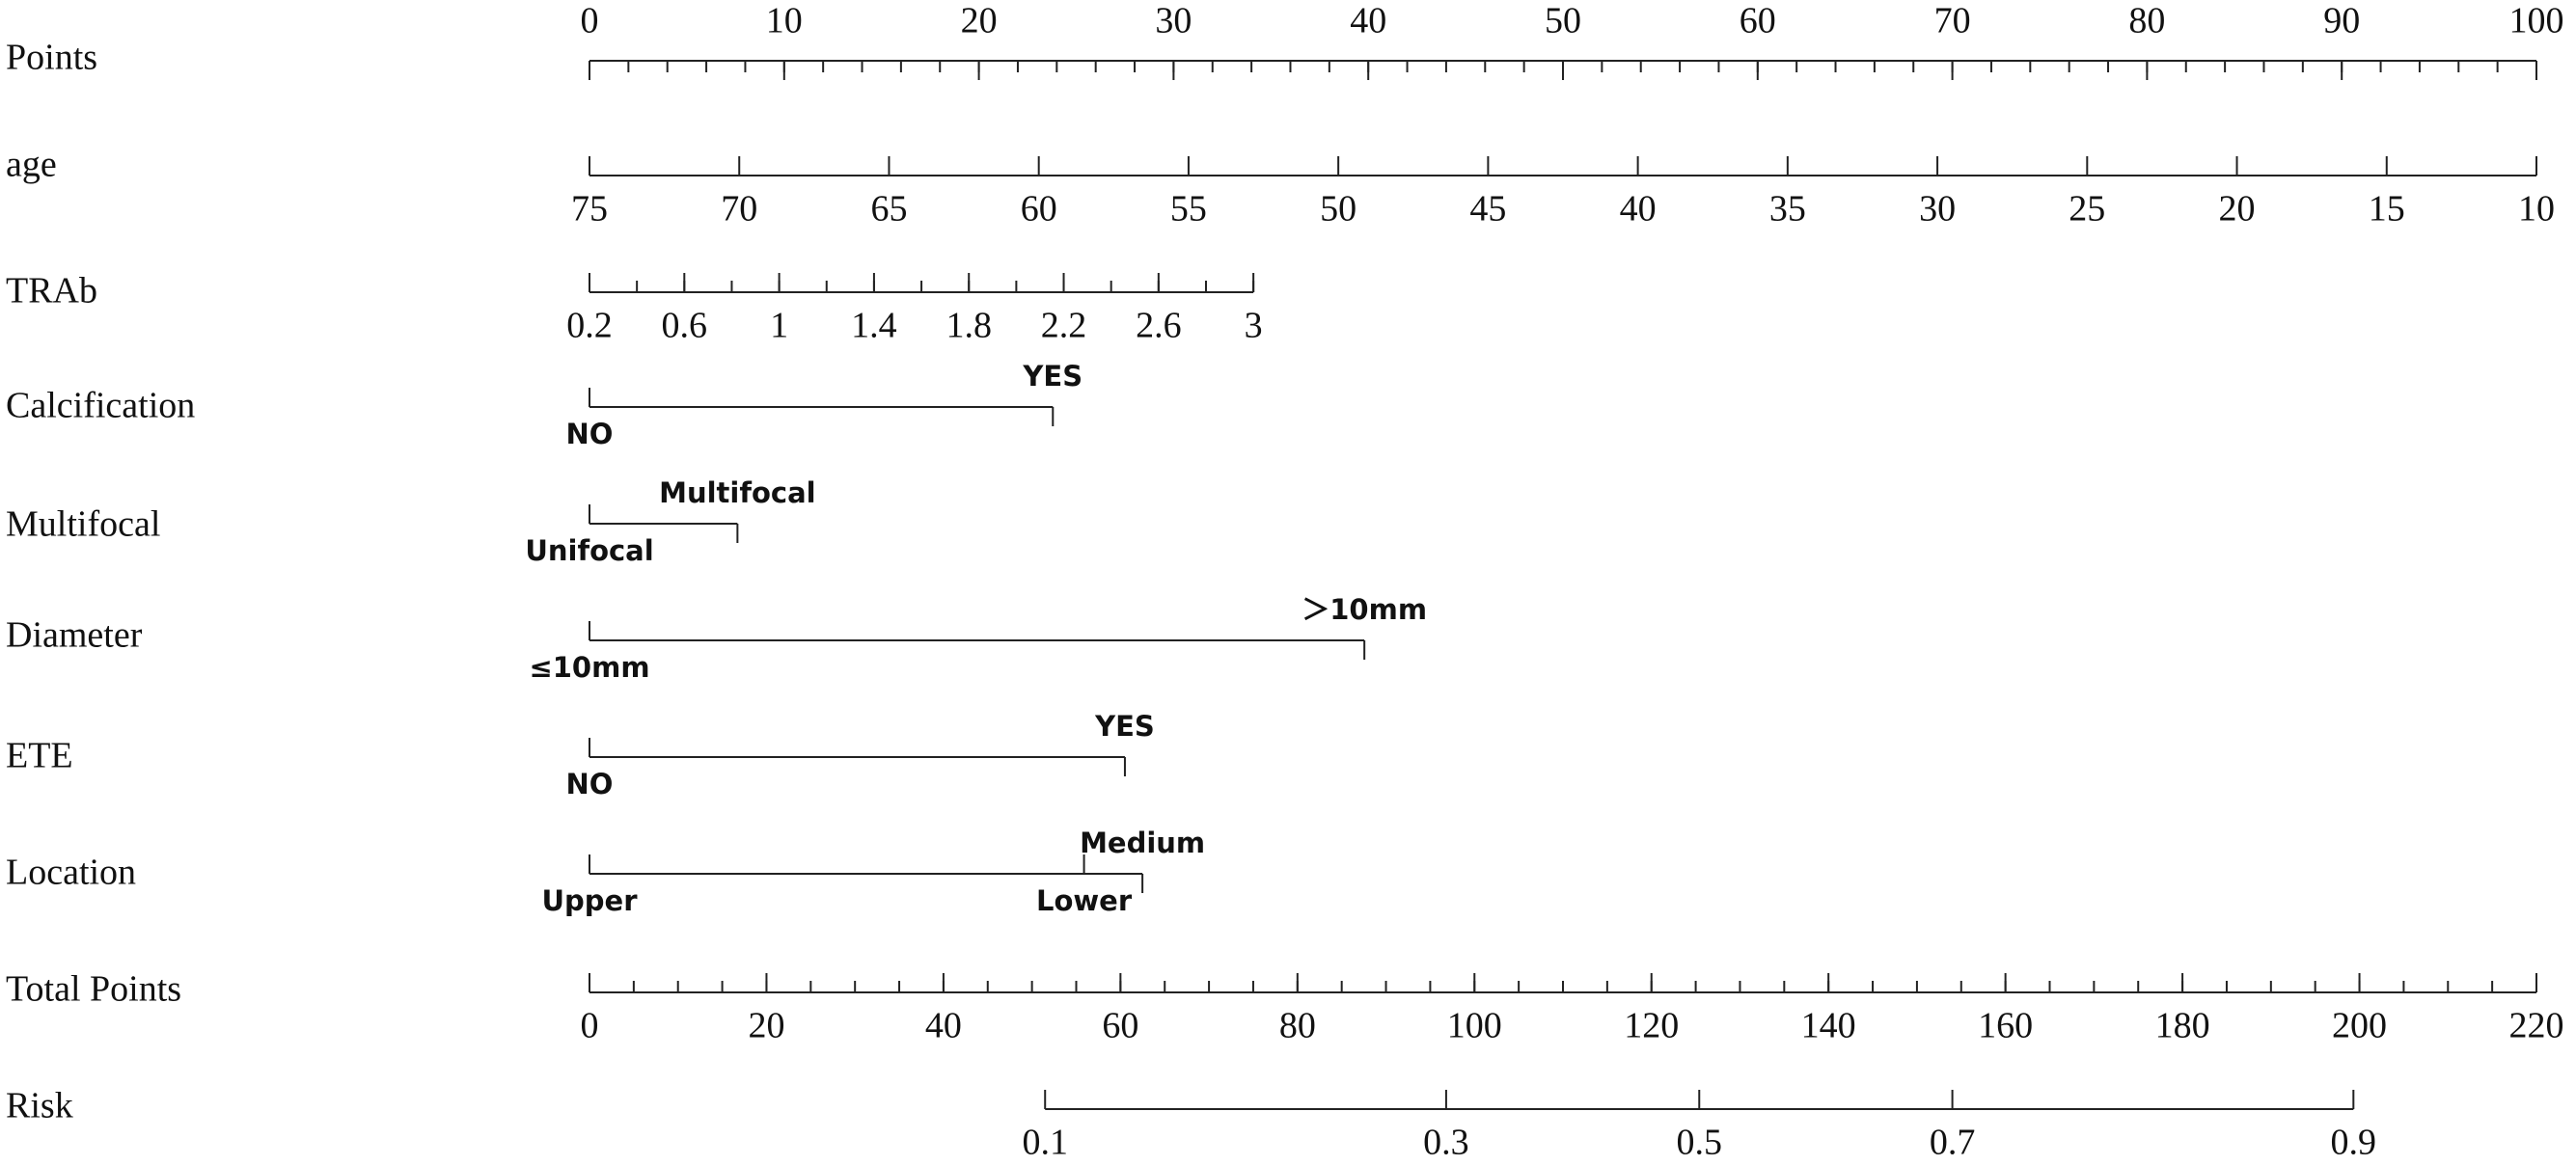 This screenshot has width=2576, height=1166. I want to click on row-label: Calcification, so click(100, 406).